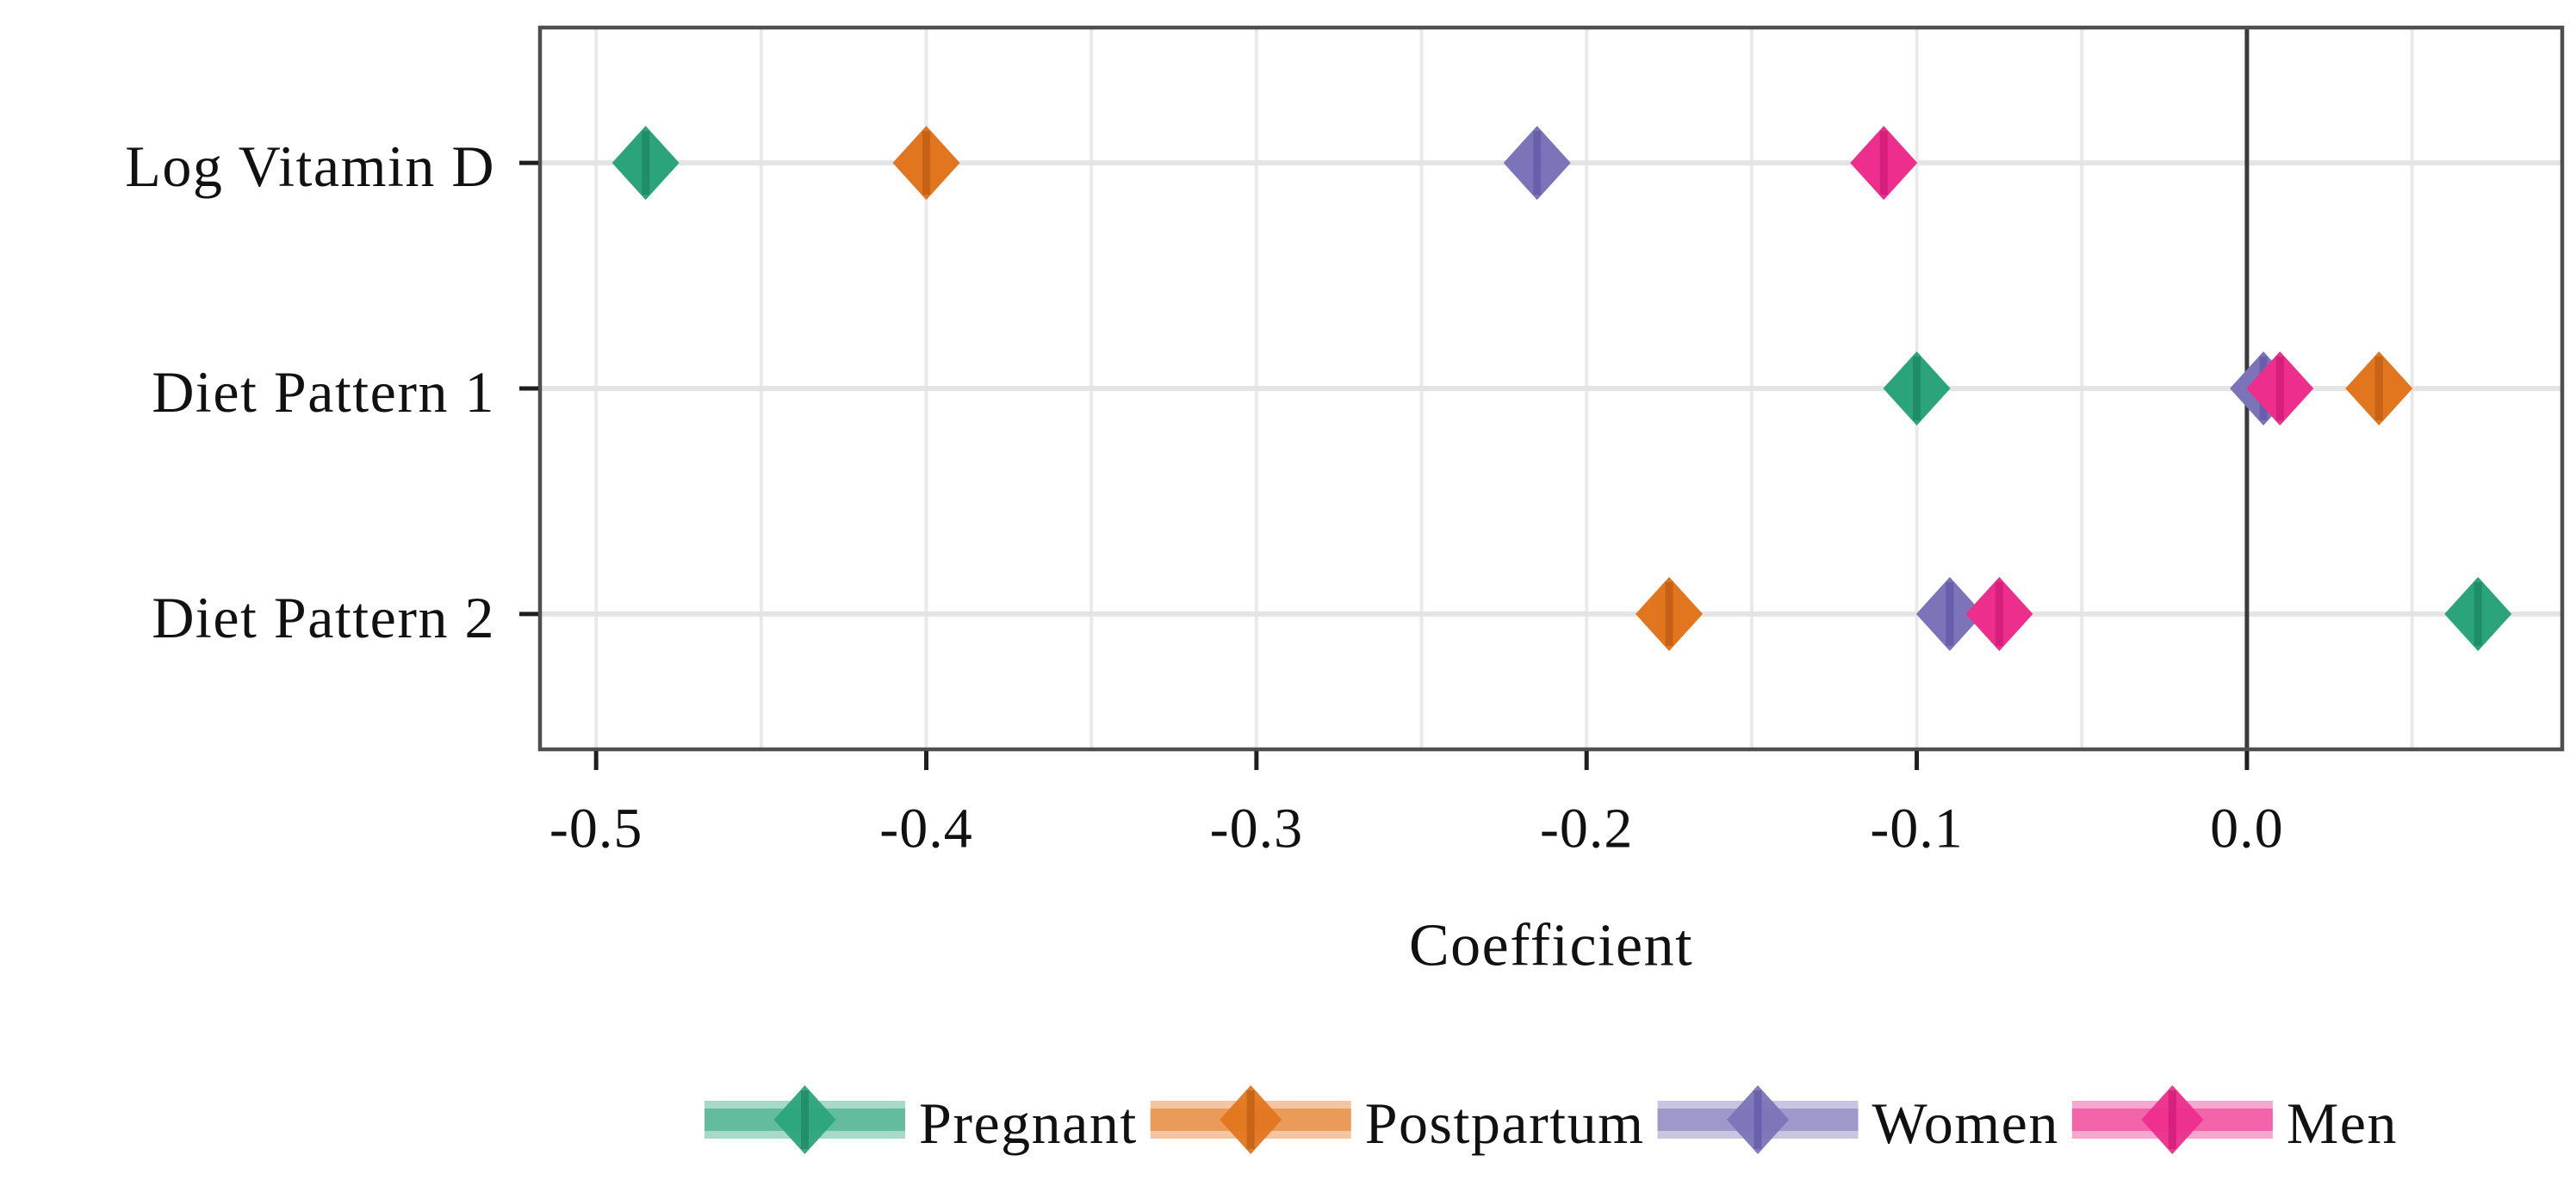 The image size is (2576, 1180). What do you see at coordinates (1586, 829) in the screenshot?
I see `x-tick-label: -0.2` at bounding box center [1586, 829].